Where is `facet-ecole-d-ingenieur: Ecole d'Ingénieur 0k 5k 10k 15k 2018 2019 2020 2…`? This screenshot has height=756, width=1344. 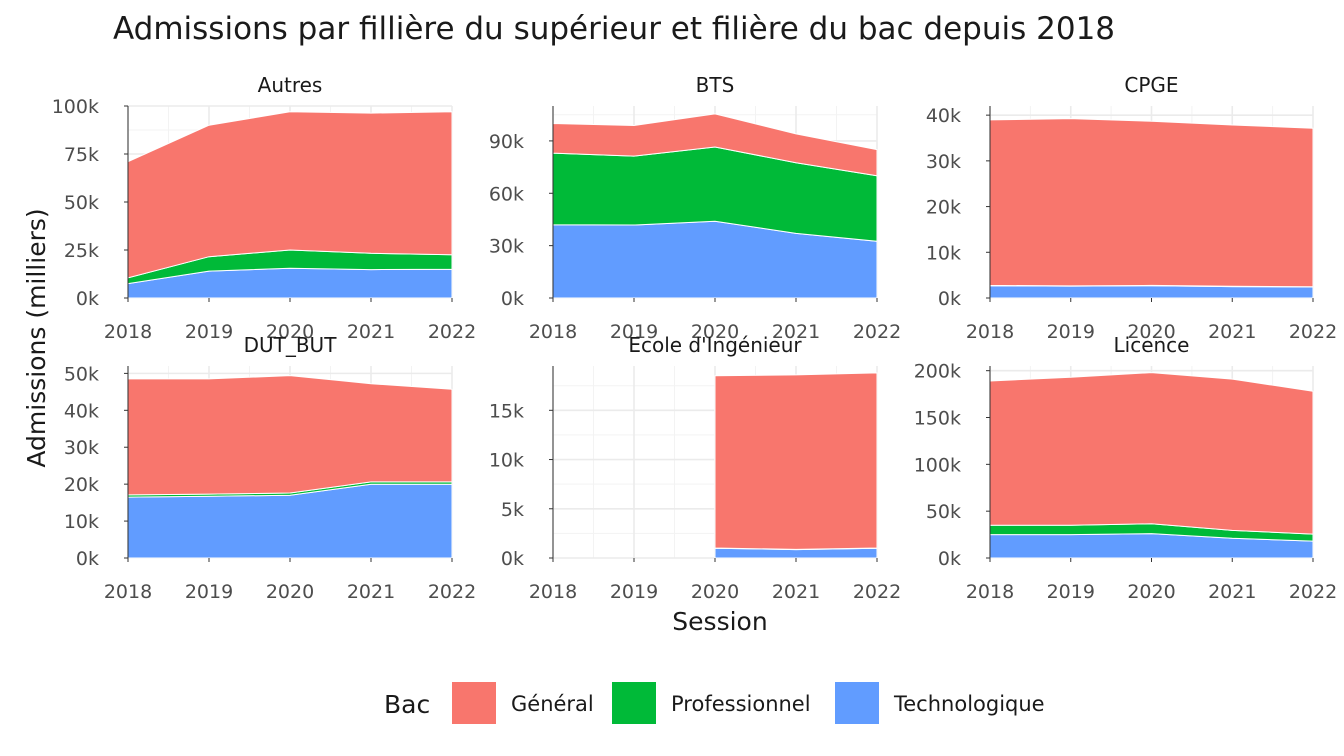 facet-ecole-d-ingenieur: Ecole d'Ingénieur 0k 5k 10k 15k 2018 2019 2020 2… is located at coordinates (695, 468).